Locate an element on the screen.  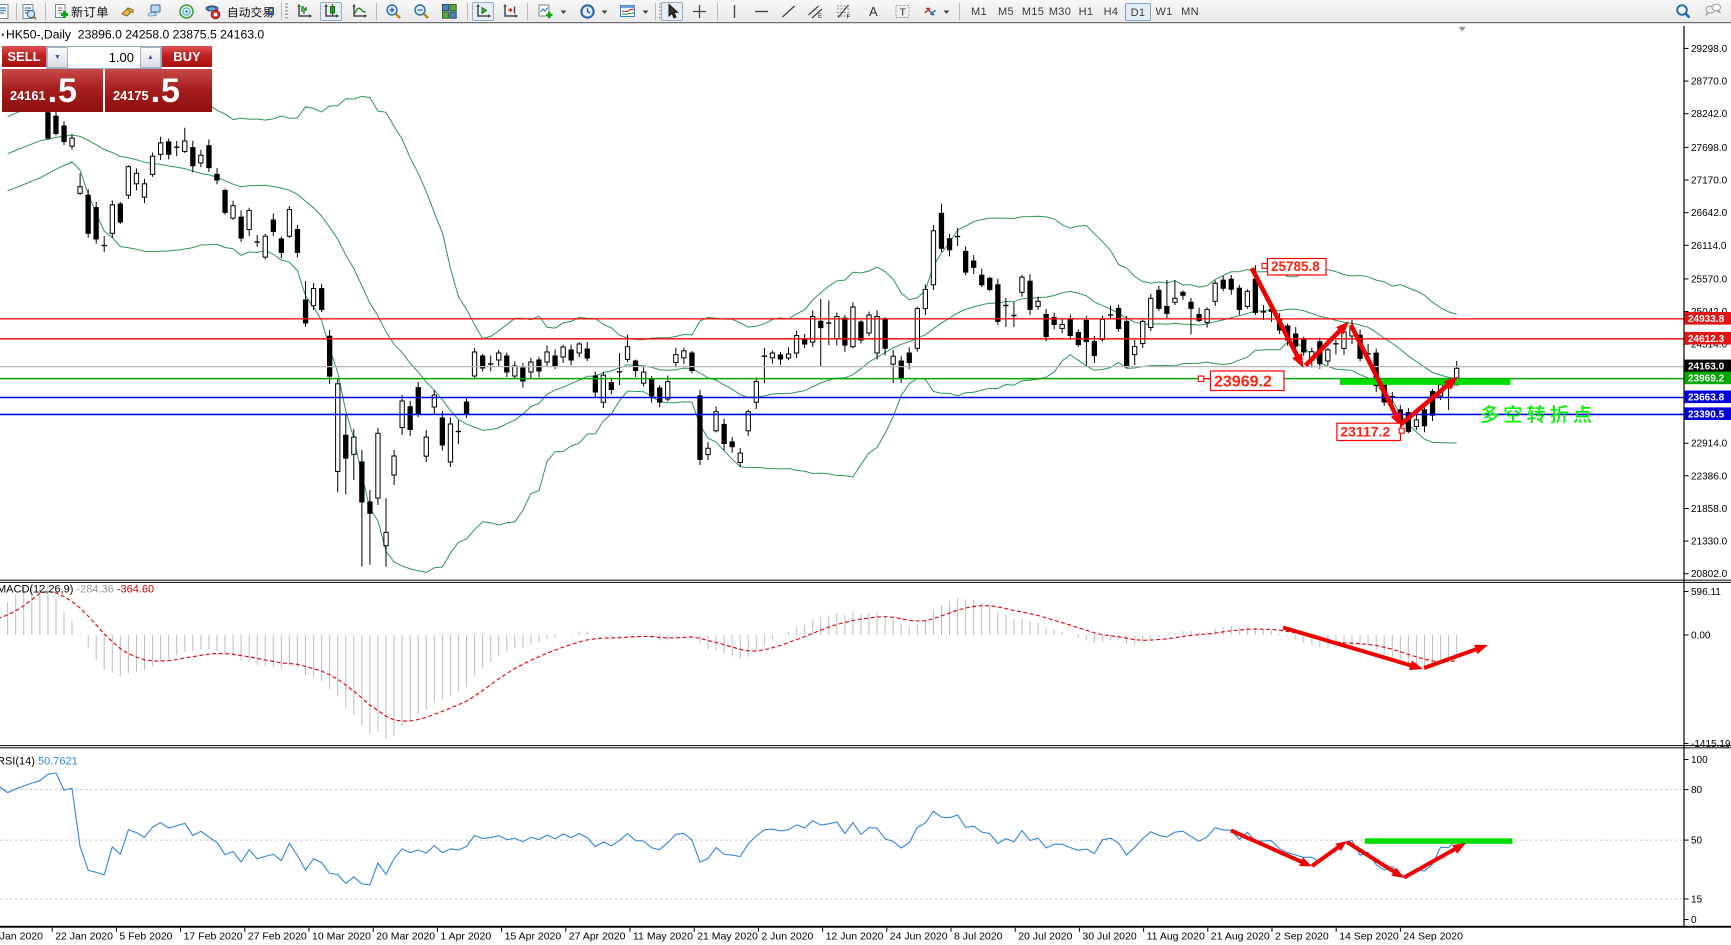
svg-text: F is located at coordinates (848, 18).